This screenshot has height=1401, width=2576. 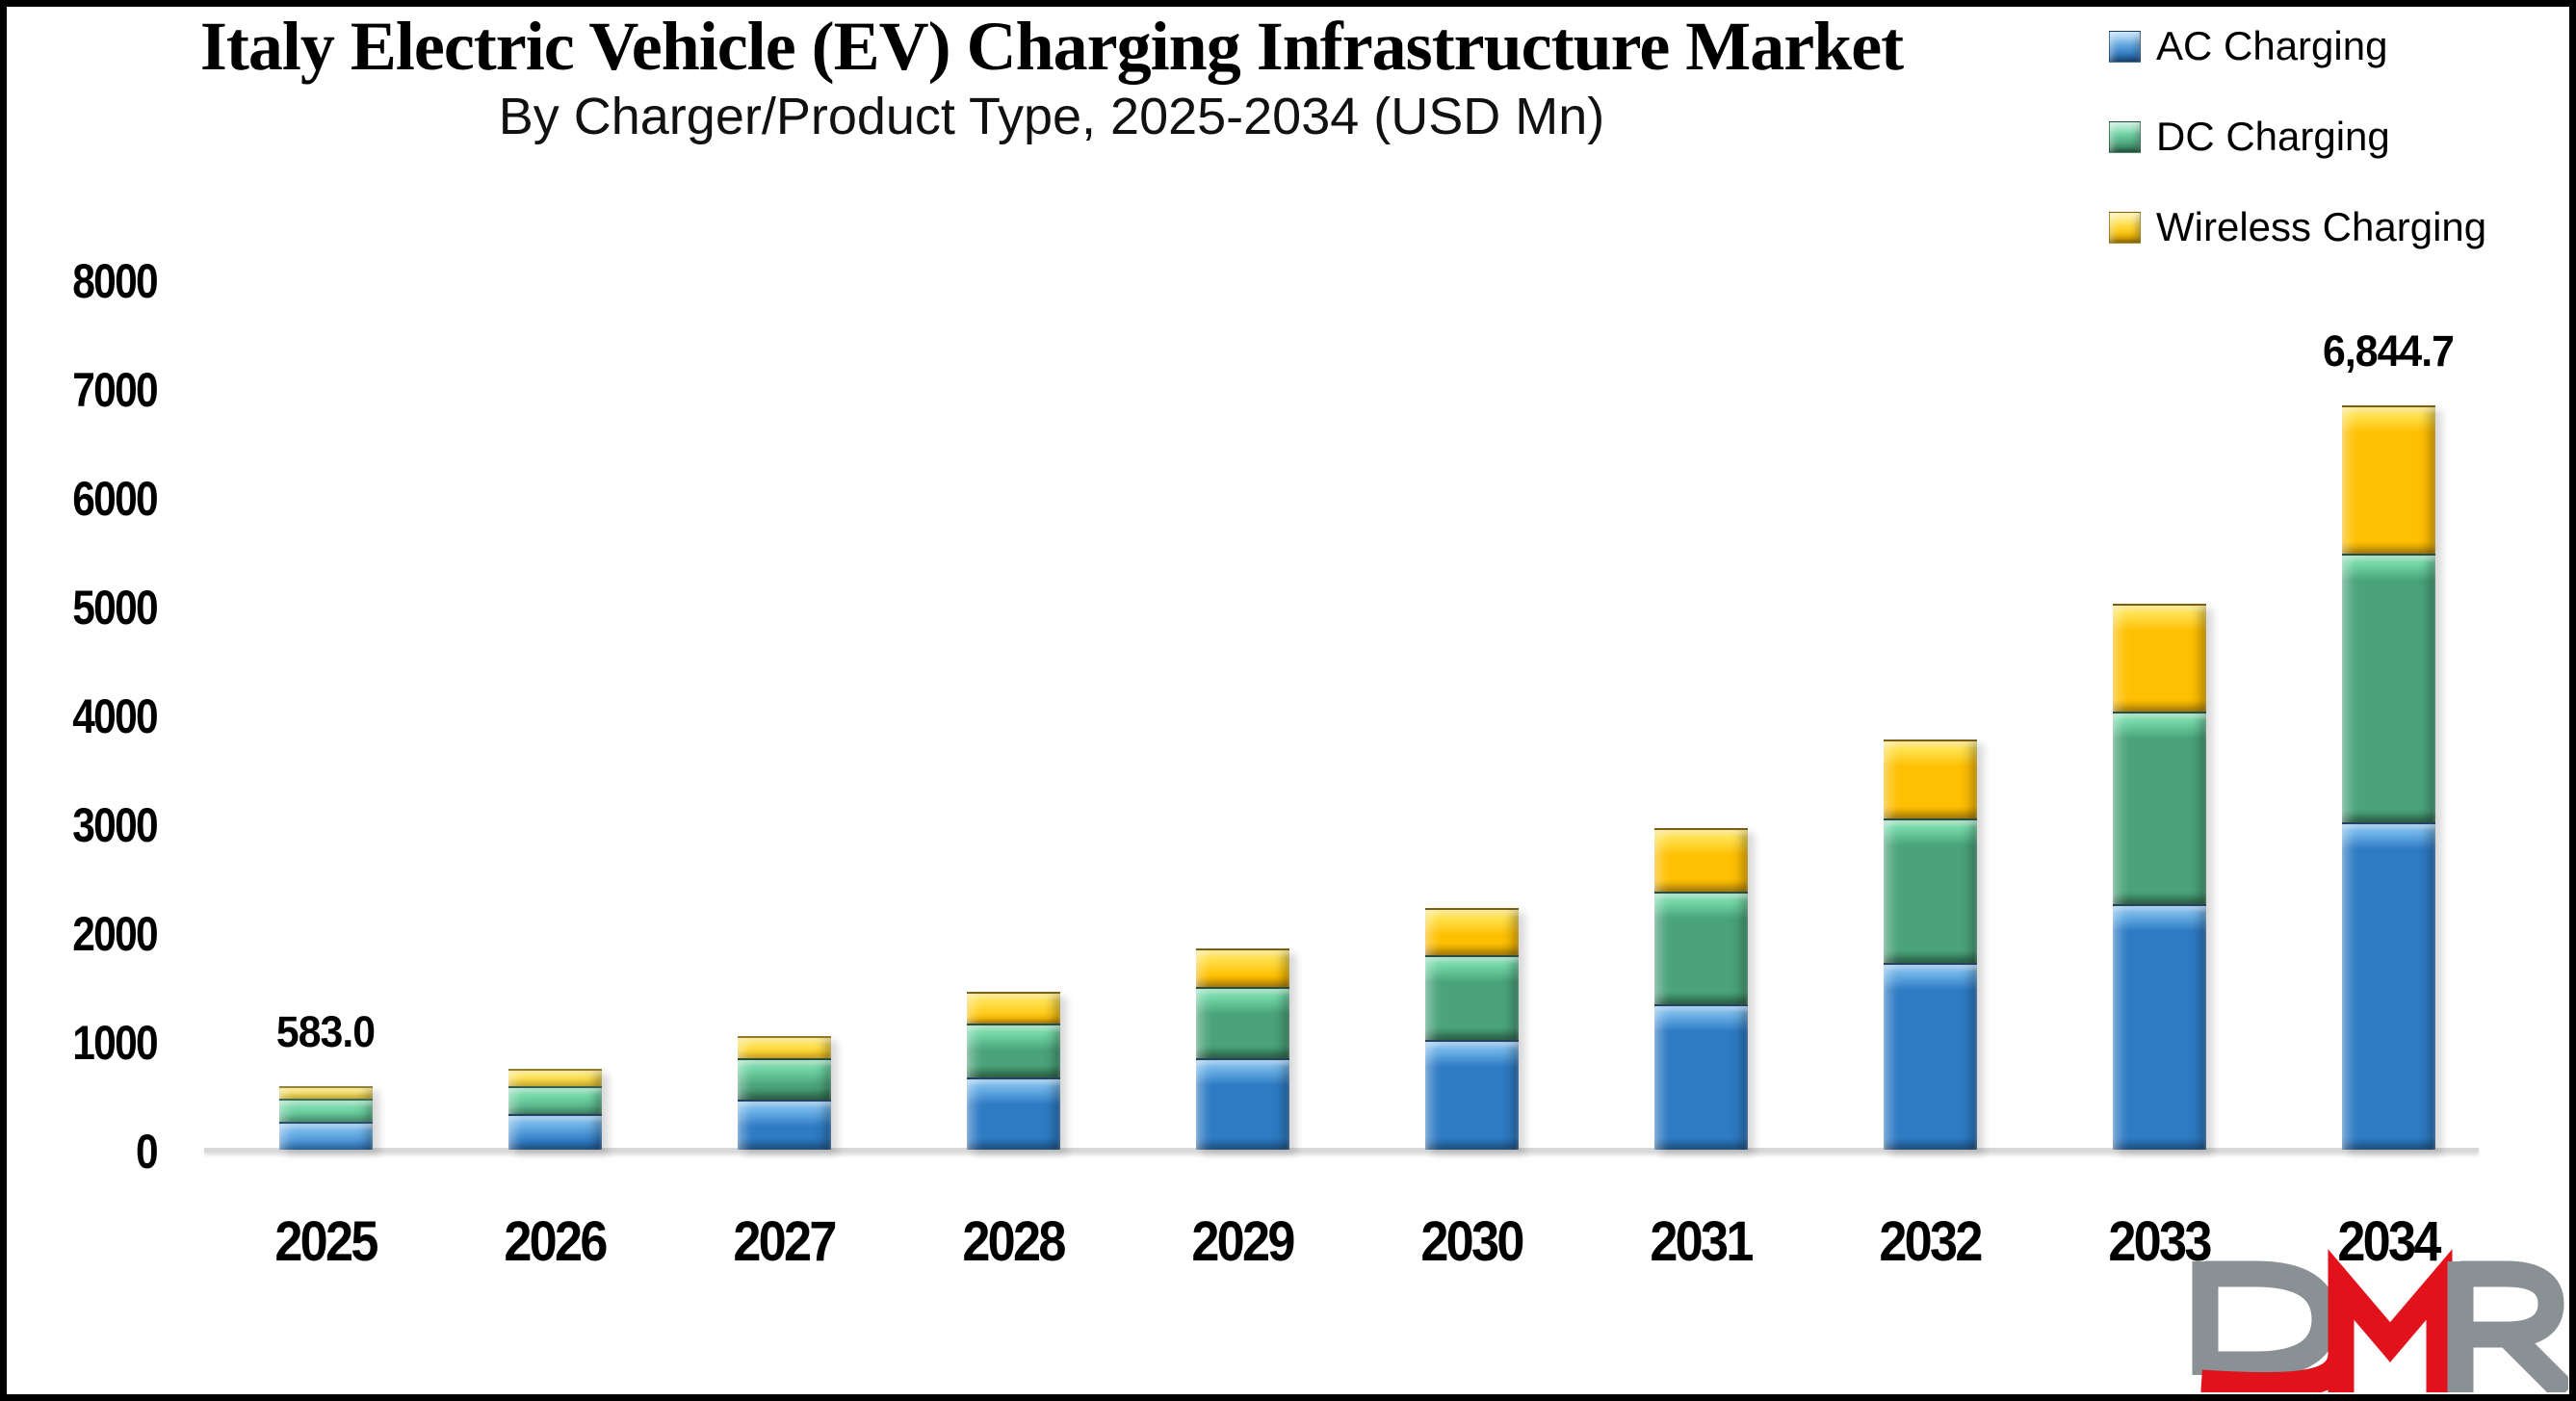 What do you see at coordinates (1931, 1242) in the screenshot?
I see `x-axis-label-2032: 2032` at bounding box center [1931, 1242].